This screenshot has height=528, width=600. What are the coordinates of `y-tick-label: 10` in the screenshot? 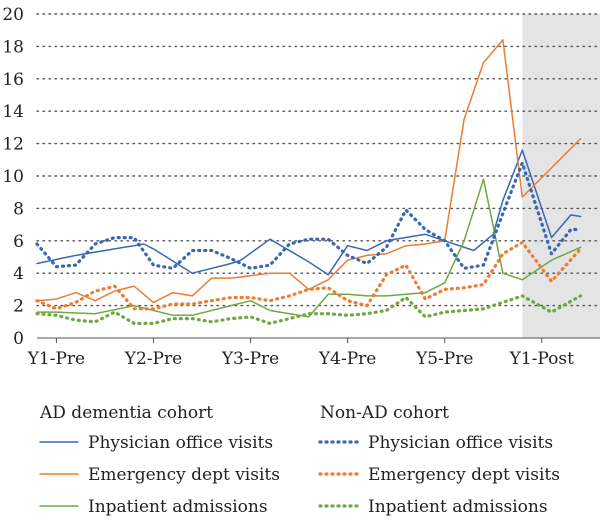 It's located at (13, 177).